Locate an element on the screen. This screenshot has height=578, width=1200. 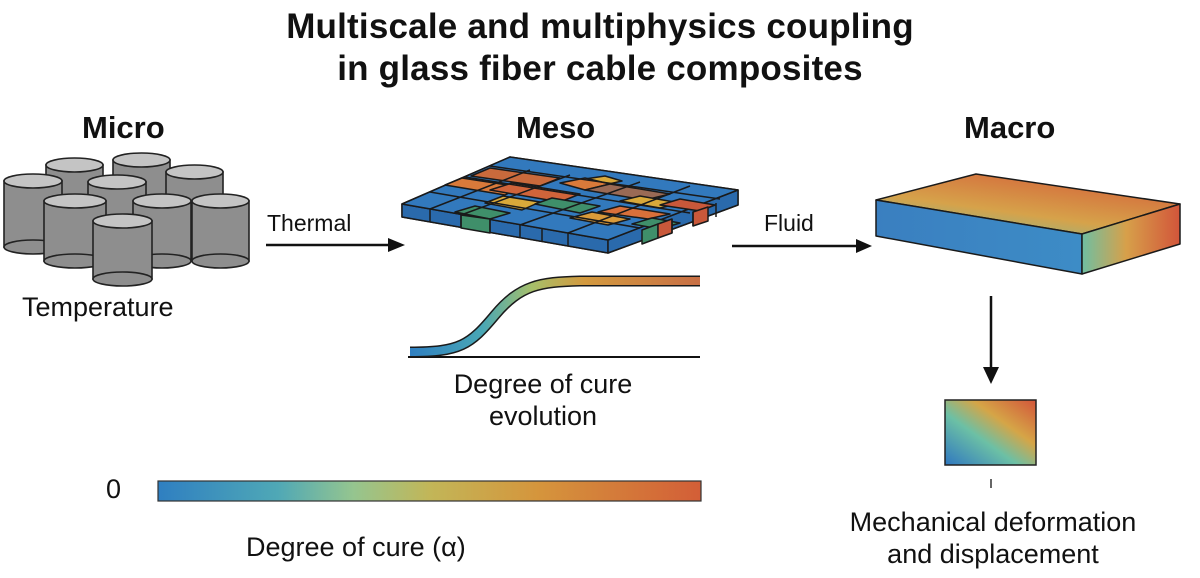
composite-slab-icon is located at coordinates (1028, 224).